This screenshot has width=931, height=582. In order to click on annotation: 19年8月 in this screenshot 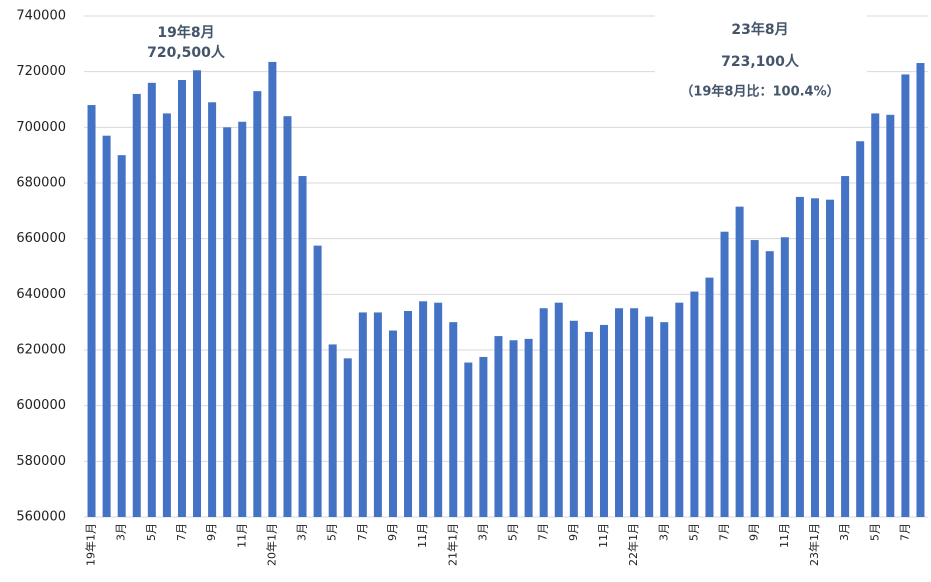, I will do `click(185, 32)`.